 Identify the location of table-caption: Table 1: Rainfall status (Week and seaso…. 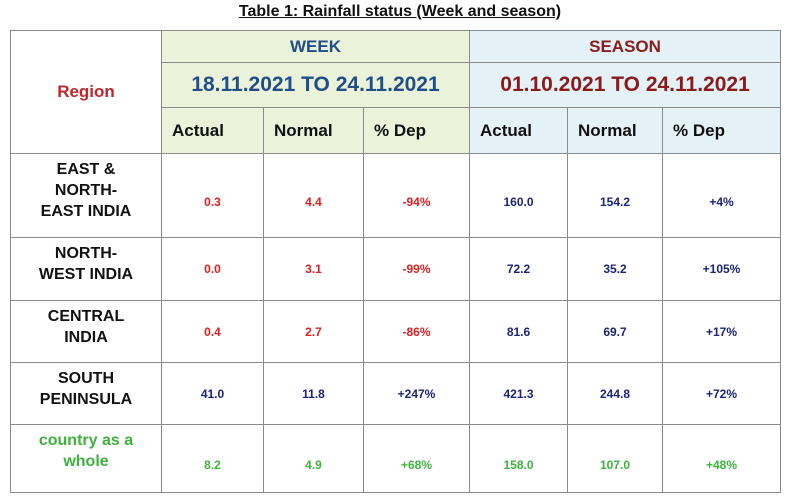
(400, 11).